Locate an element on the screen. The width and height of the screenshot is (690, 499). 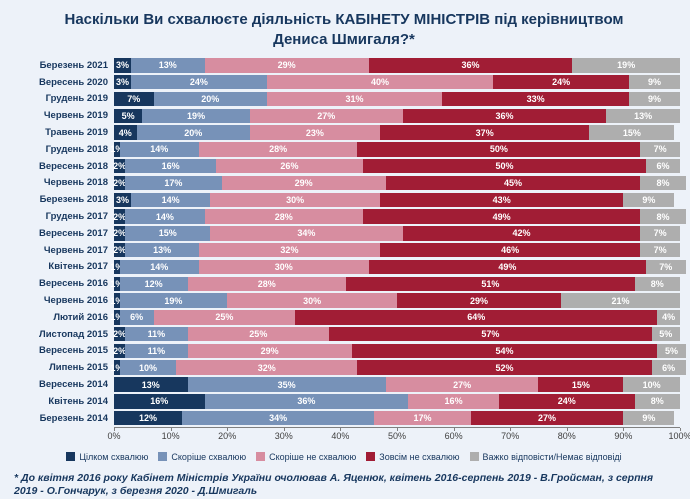
chart-row: Вересень 2016 1% 12% 28% 51% 8% is located at coordinates (344, 283).